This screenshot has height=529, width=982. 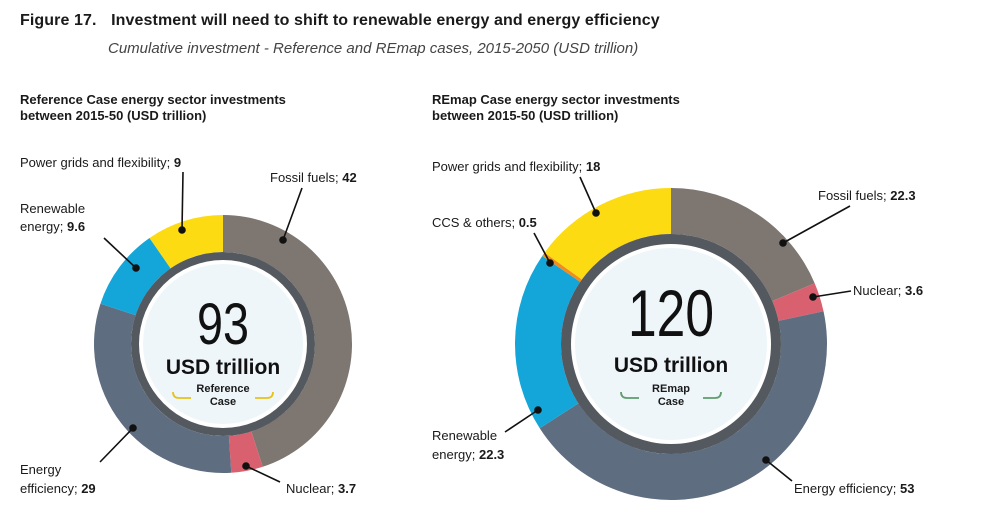 I want to click on leader-dot-ref-efficiency, so click(x=133, y=428).